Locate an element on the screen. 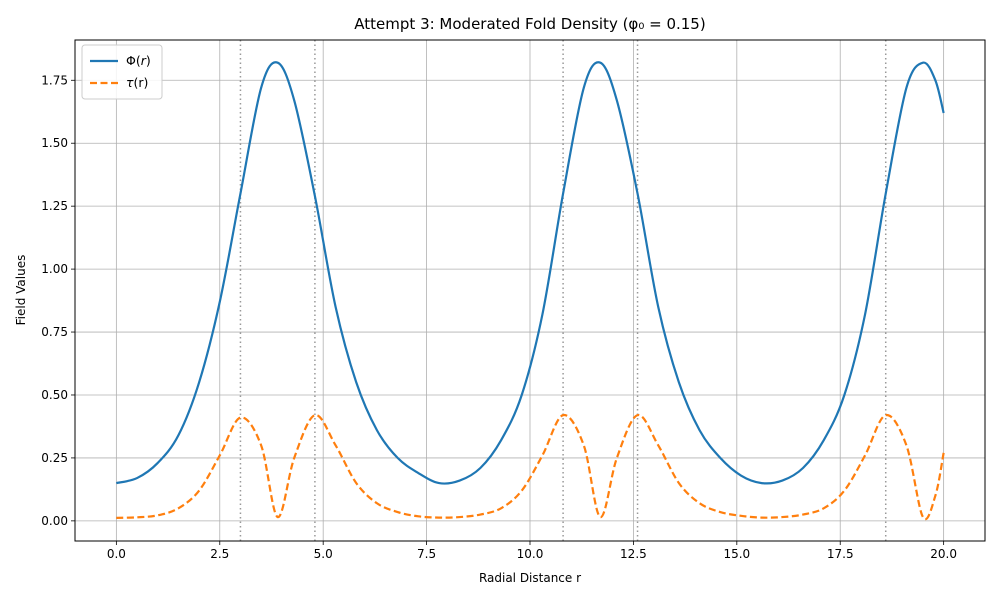 The image size is (1000, 600). y-axis-ticks: 0.00 0.25 0.50 0.75 1.00 1.25 1.50 1.75 is located at coordinates (58, 300).